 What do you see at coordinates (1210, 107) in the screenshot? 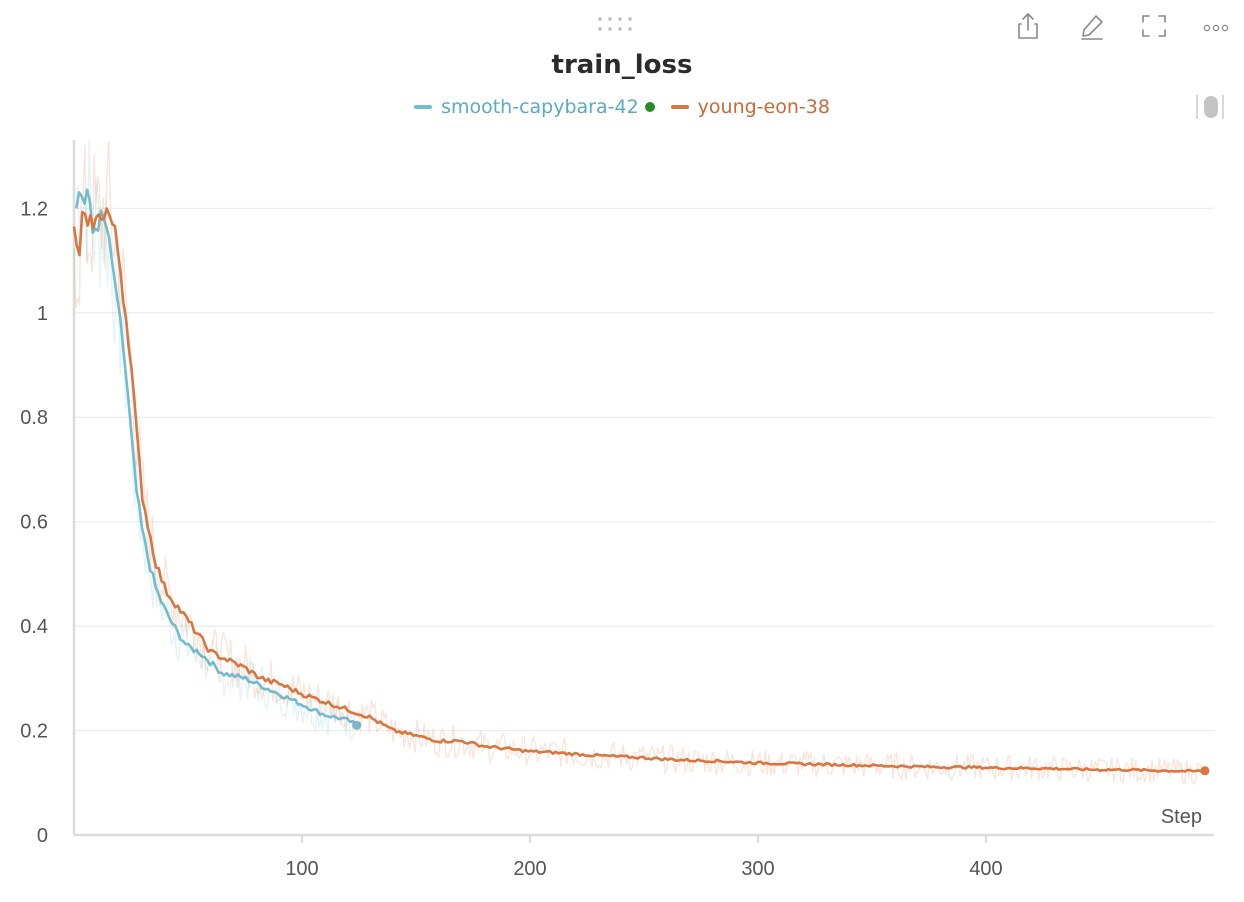
I see `legend-scroll-handle` at bounding box center [1210, 107].